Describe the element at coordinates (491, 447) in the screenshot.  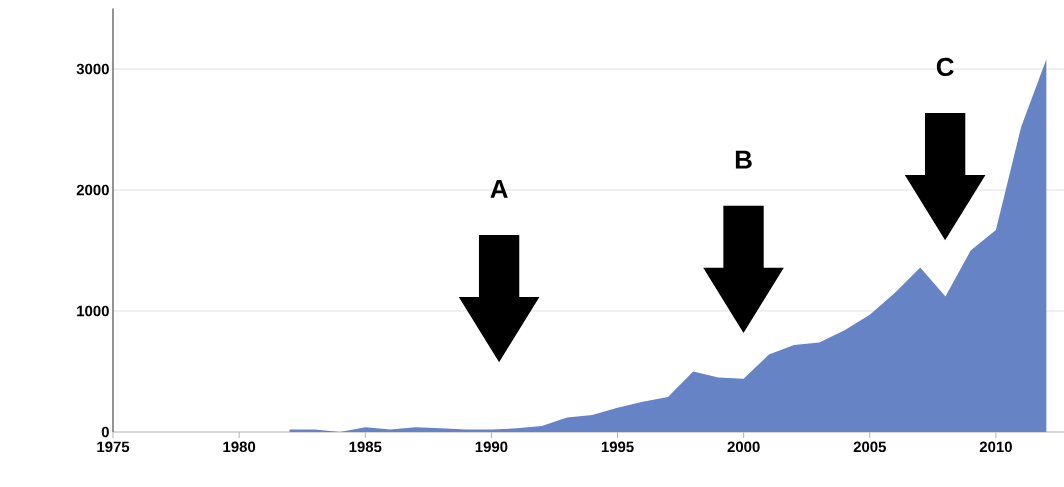
I see `x-tick-label: 1990` at that location.